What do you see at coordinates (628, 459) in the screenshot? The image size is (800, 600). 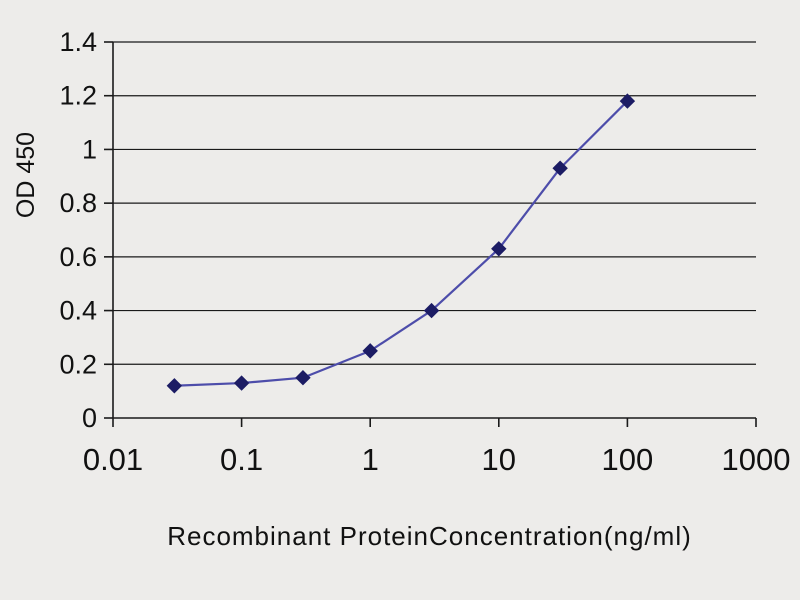 I see `x-tick-label: 100` at bounding box center [628, 459].